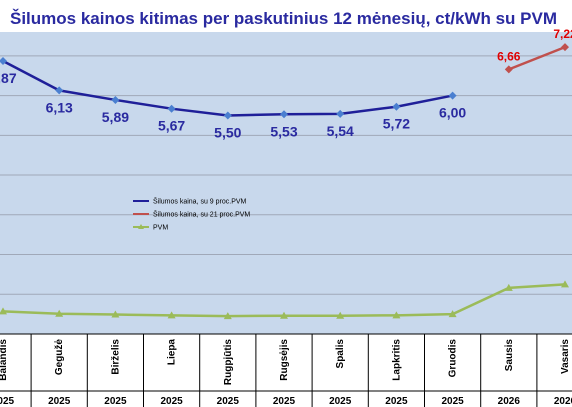  Describe the element at coordinates (201, 214) in the screenshot. I see `legend-label: Šilumos kaina, su 21 proc.PVM` at that location.